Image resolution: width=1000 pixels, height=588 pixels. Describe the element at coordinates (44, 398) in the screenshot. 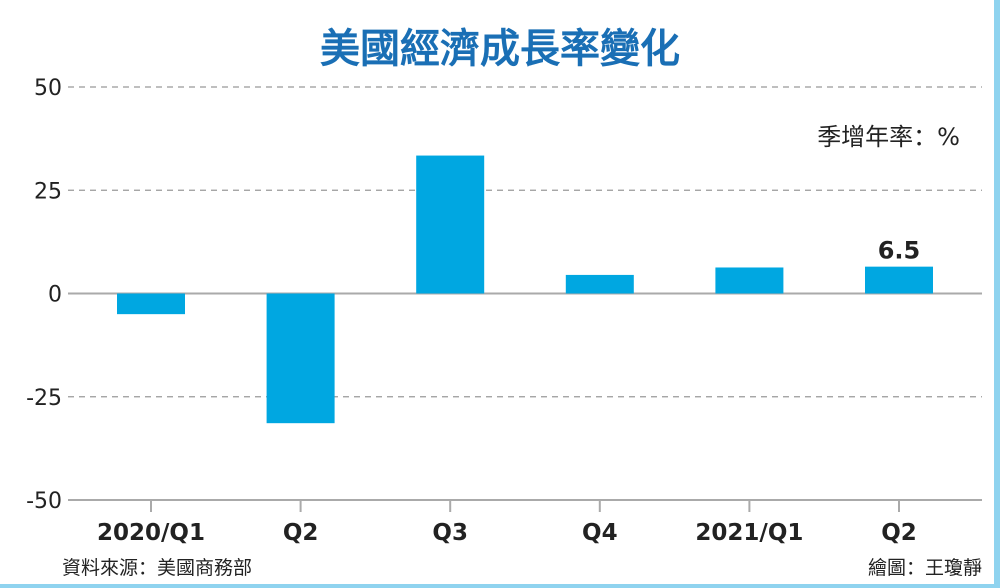

I see `y-tick-label: -25` at that location.